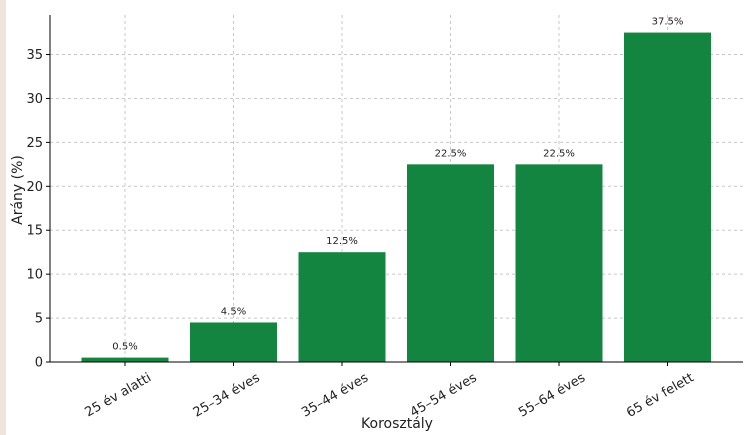 This screenshot has width=750, height=435. Describe the element at coordinates (34, 275) in the screenshot. I see `y-tick-label: 10` at that location.